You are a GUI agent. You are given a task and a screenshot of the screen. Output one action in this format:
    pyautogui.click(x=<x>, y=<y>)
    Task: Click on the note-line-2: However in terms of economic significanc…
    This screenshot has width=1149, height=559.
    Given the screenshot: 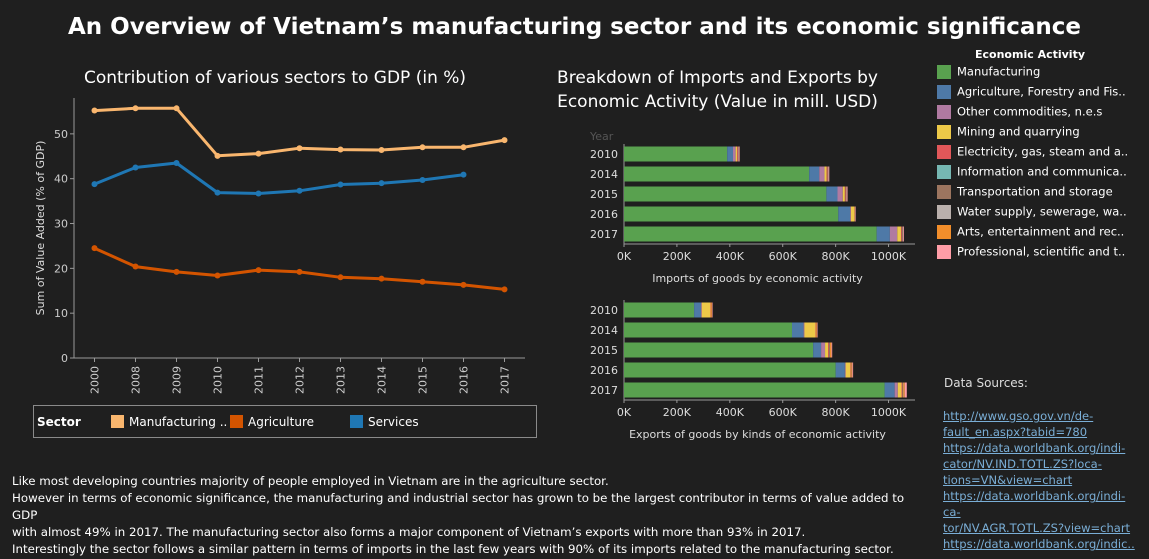 What is the action you would take?
    pyautogui.click(x=458, y=506)
    